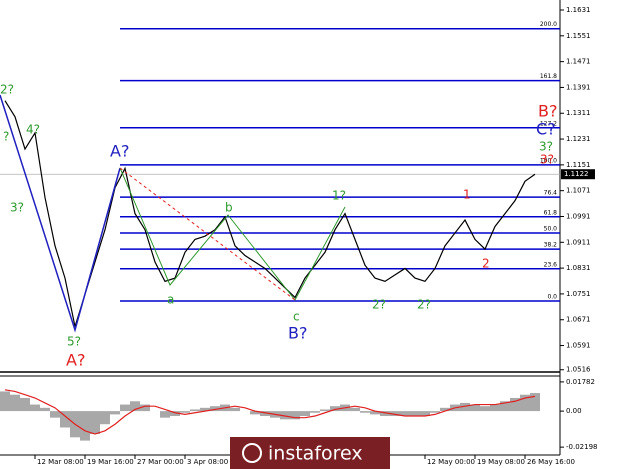  What do you see at coordinates (574, 411) in the screenshot?
I see `y-tick-label: 0.00` at bounding box center [574, 411].